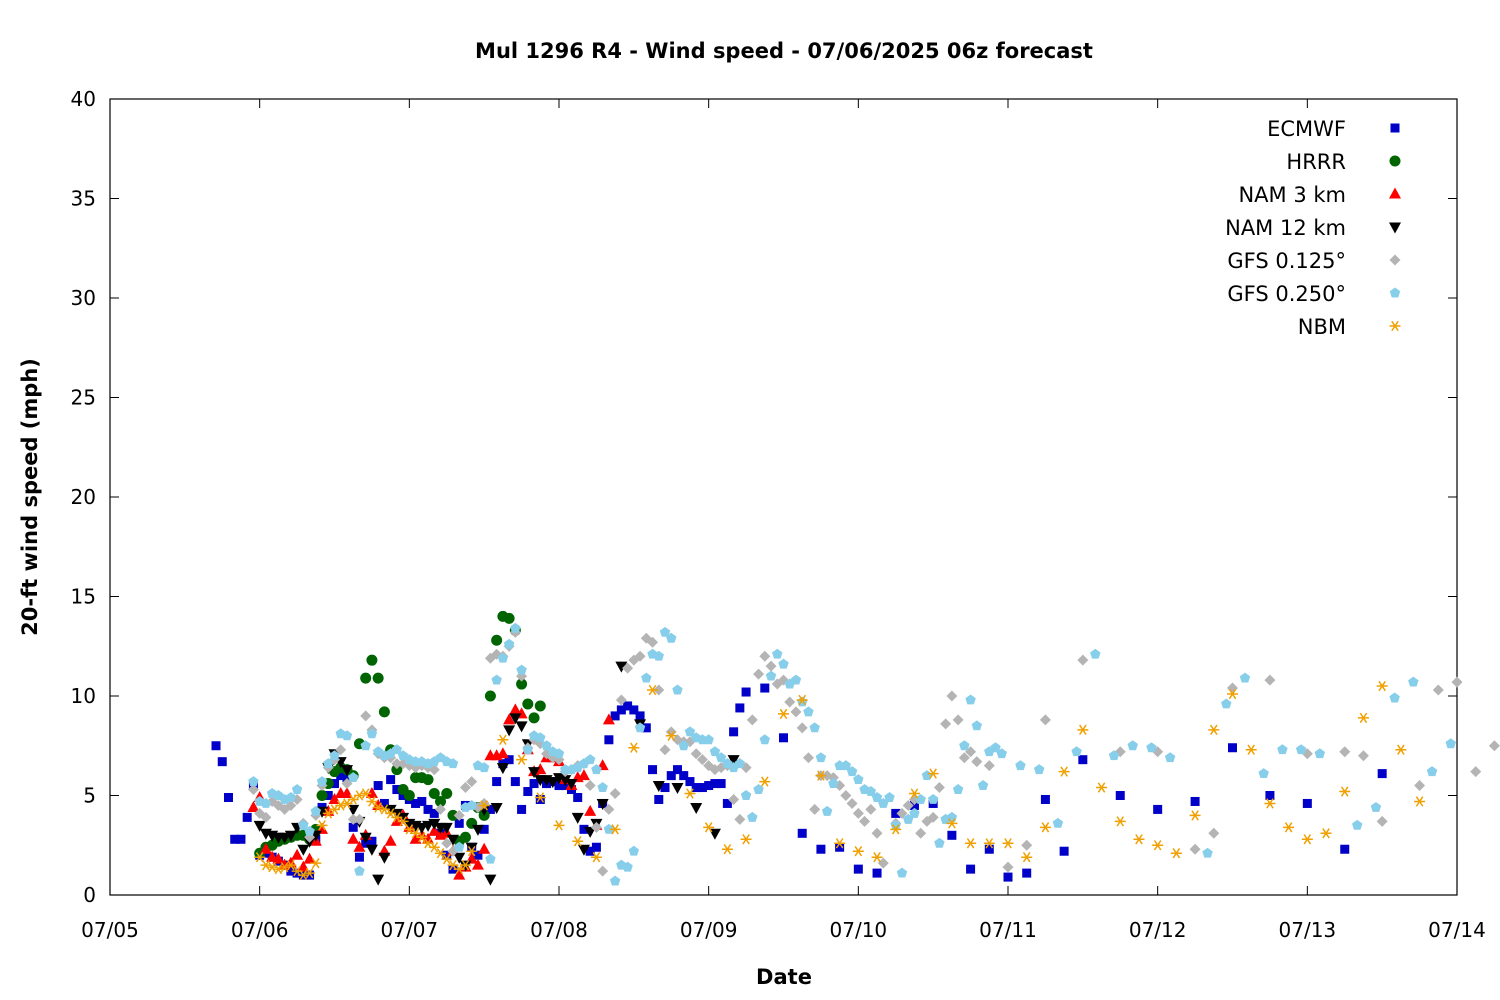 The height and width of the screenshot is (1000, 1500). What do you see at coordinates (496, 773) in the screenshot?
I see `series-nam-12-km` at bounding box center [496, 773].